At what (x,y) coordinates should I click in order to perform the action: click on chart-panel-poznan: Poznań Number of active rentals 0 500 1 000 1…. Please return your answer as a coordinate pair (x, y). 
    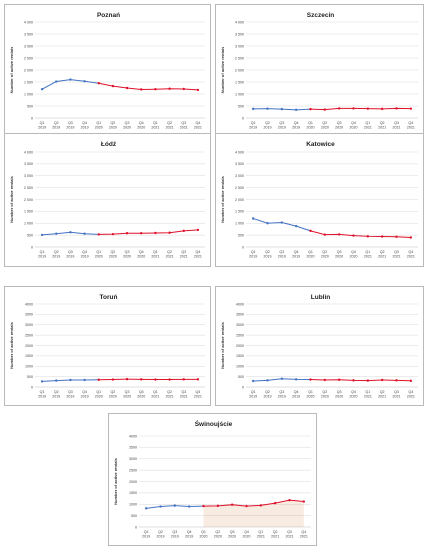
    Looking at the image, I should click on (107, 80).